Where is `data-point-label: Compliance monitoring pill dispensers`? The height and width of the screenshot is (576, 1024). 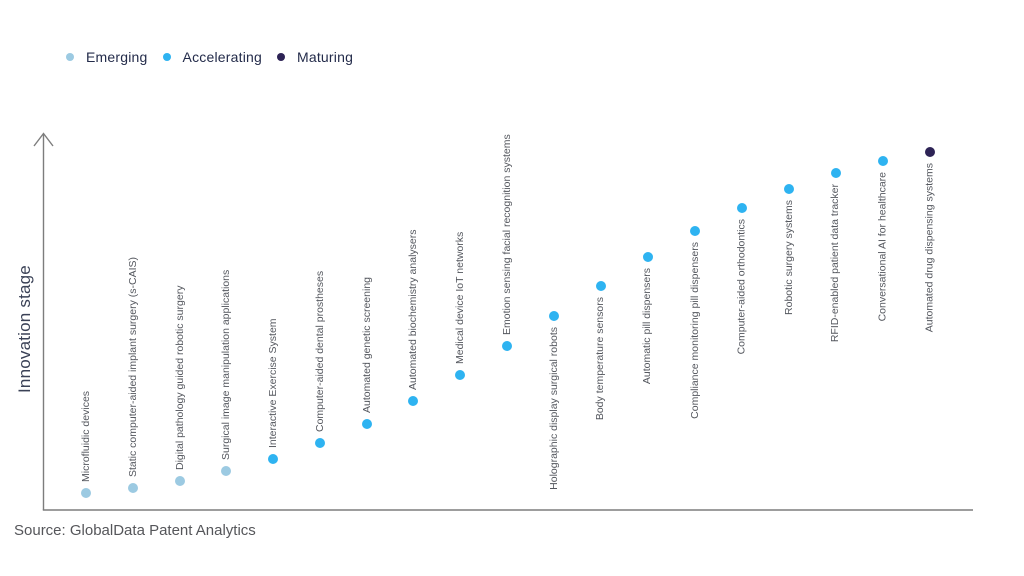 data-point-label: Compliance monitoring pill dispensers is located at coordinates (694, 330).